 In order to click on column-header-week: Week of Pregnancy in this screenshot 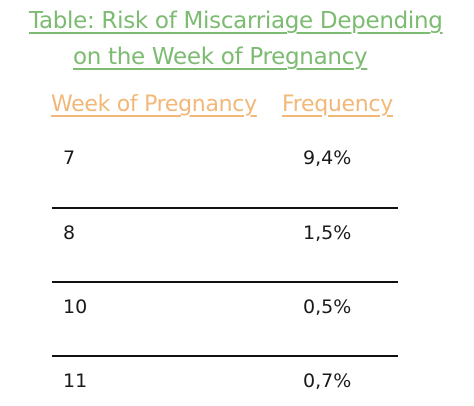, I will do `click(154, 104)`.